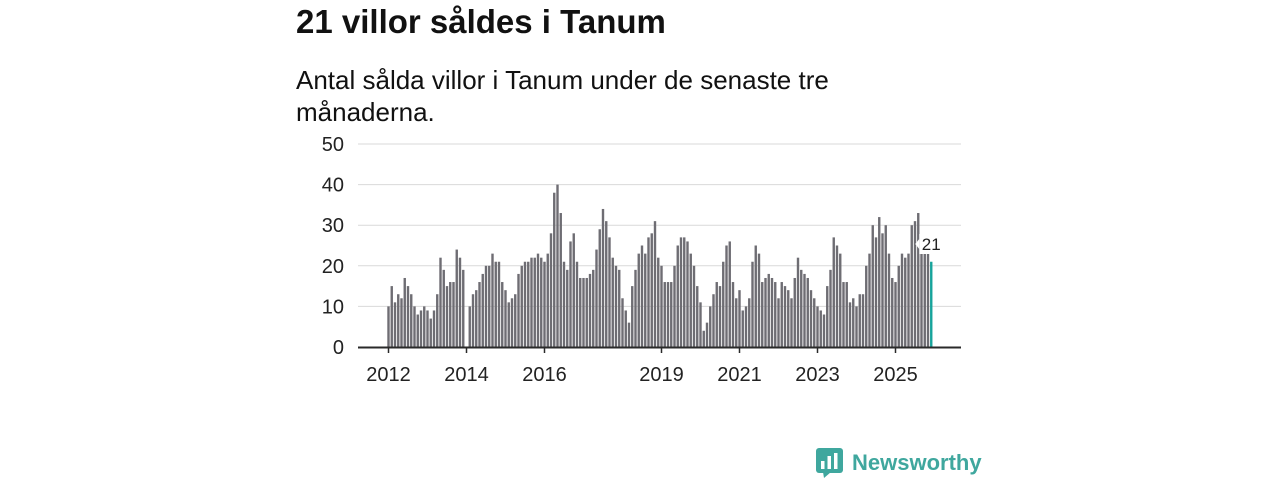 The image size is (1280, 480). Describe the element at coordinates (739, 375) in the screenshot. I see `x-tick-label: 2021` at that location.